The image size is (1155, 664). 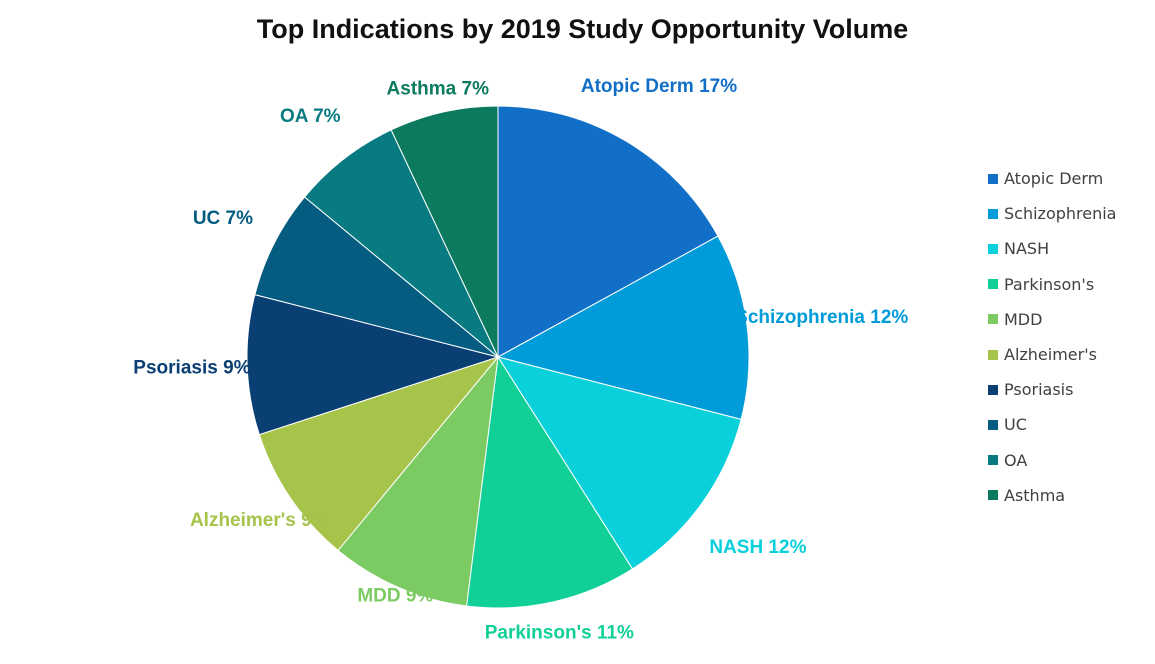 I want to click on legend-label: OA, so click(x=1016, y=460).